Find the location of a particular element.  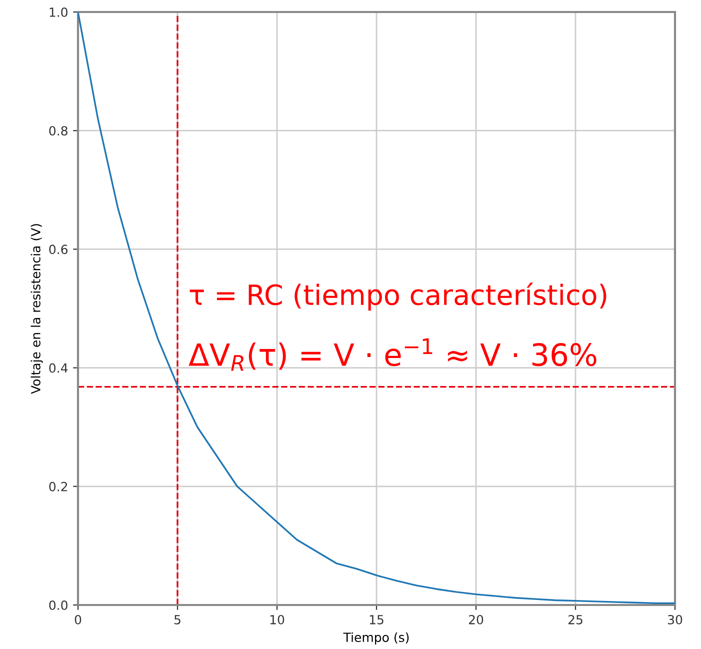

annotation: τ = RC (tiempo característico) is located at coordinates (398, 296).